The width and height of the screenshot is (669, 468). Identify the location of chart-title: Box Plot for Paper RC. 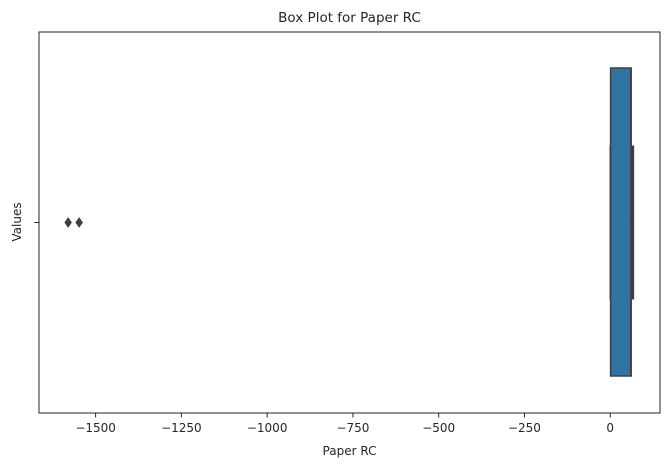
(349, 18).